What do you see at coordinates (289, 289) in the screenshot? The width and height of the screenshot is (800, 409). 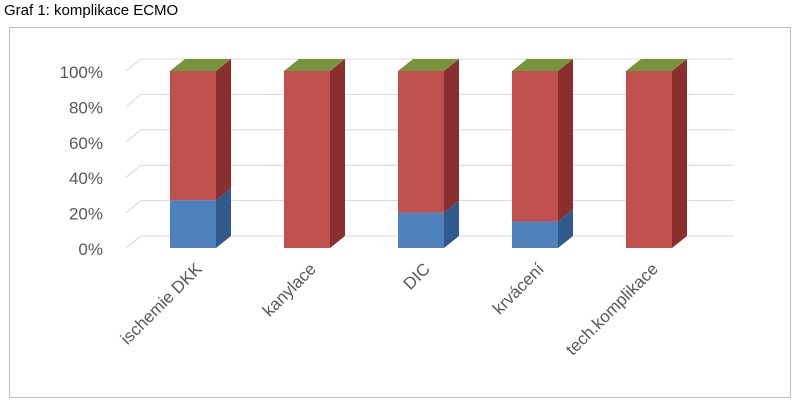 I see `x-tick-label: kanylace` at bounding box center [289, 289].